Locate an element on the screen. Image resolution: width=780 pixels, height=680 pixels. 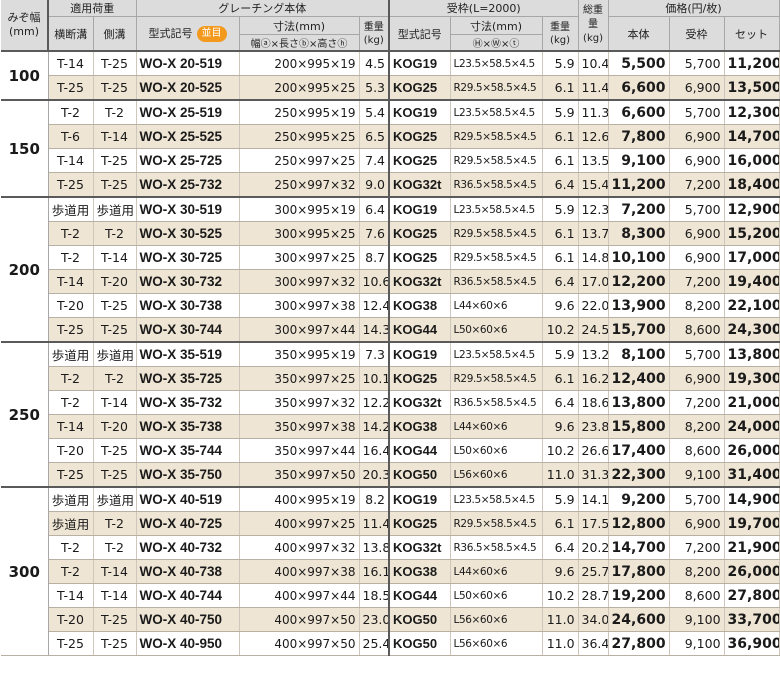
grating-dim-cell: 350×997×50 is located at coordinates (299, 475).